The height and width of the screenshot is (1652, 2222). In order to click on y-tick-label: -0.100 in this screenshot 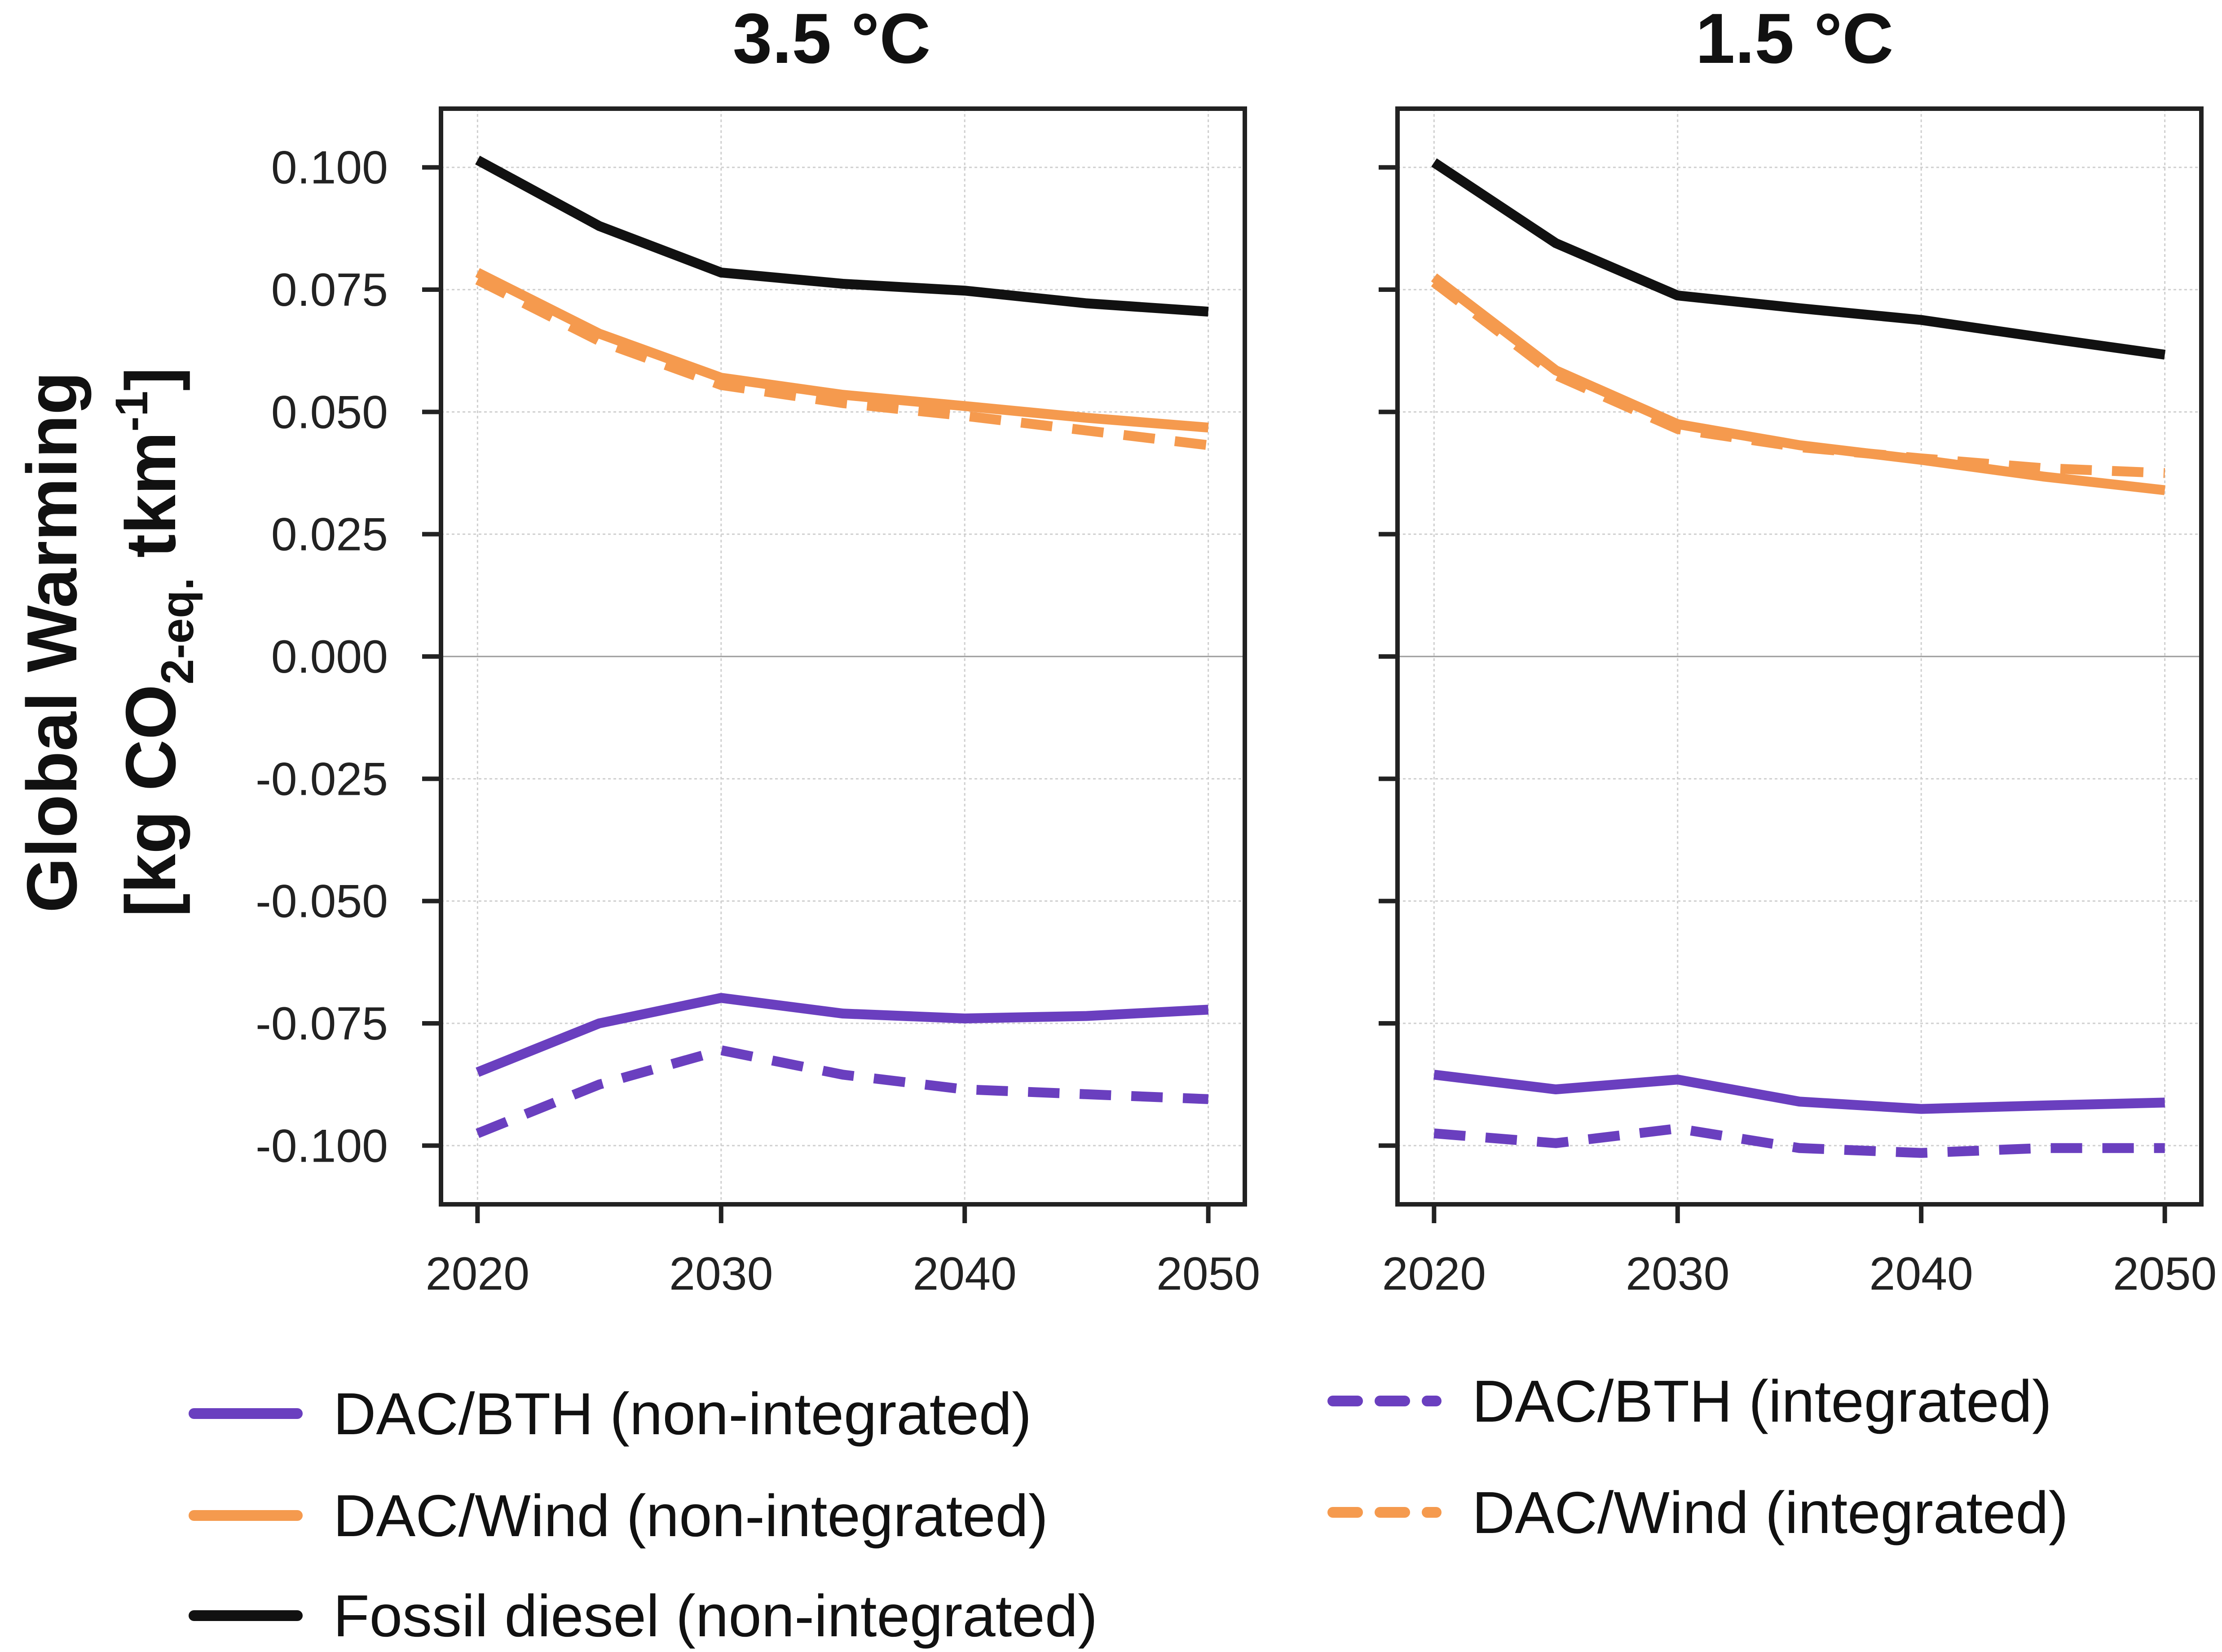, I will do `click(322, 1146)`.